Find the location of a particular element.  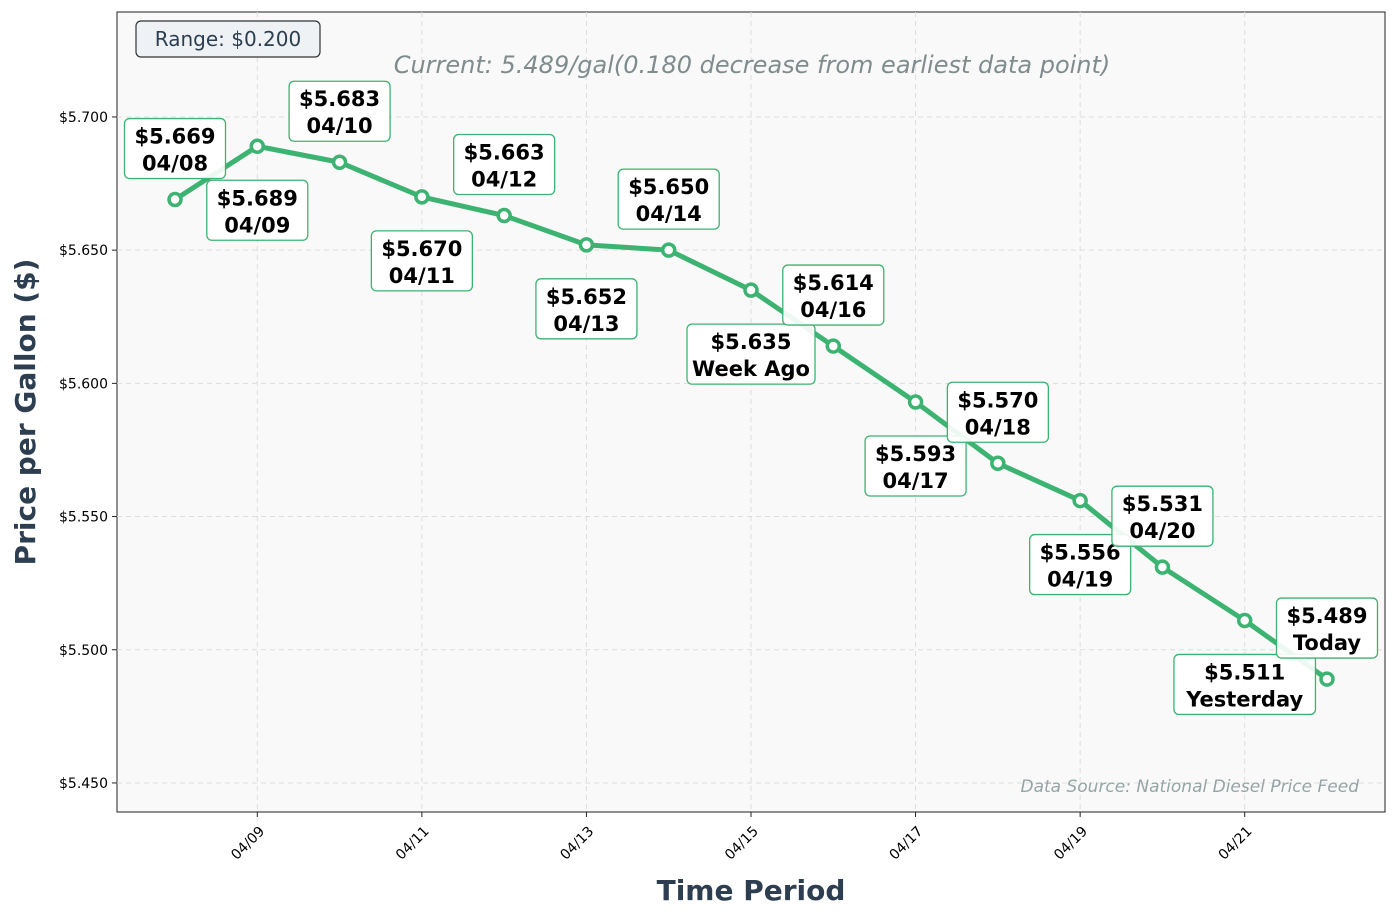

data-label-value: $5.570 is located at coordinates (997, 400).